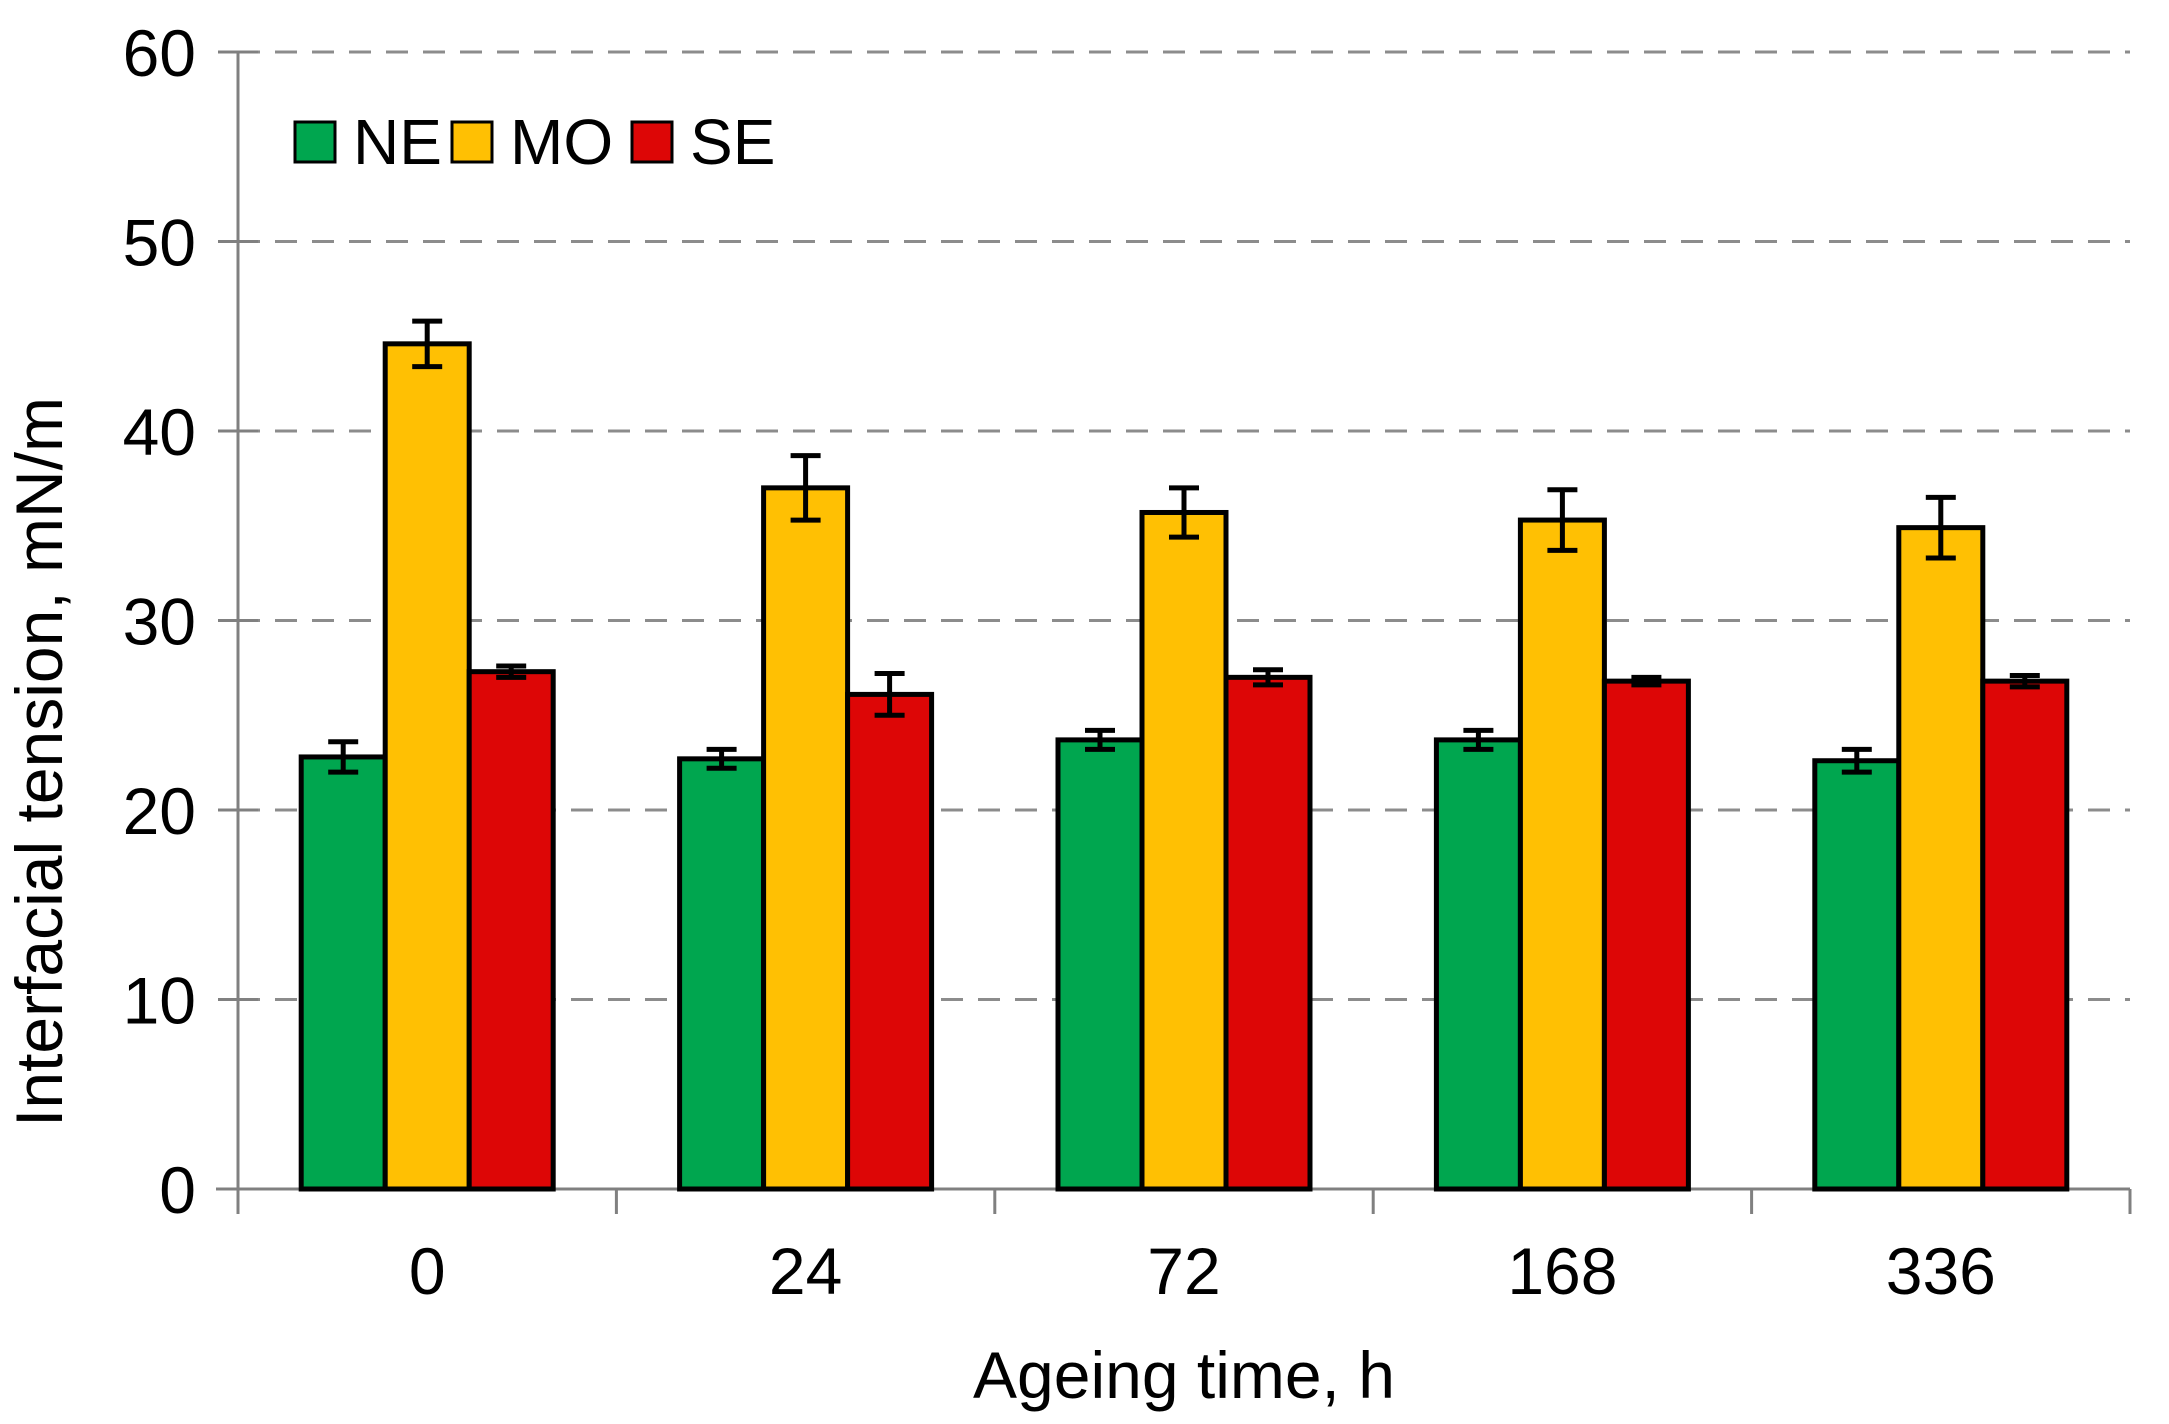 The image size is (2169, 1424). I want to click on legend-swatch-SE, so click(652, 142).